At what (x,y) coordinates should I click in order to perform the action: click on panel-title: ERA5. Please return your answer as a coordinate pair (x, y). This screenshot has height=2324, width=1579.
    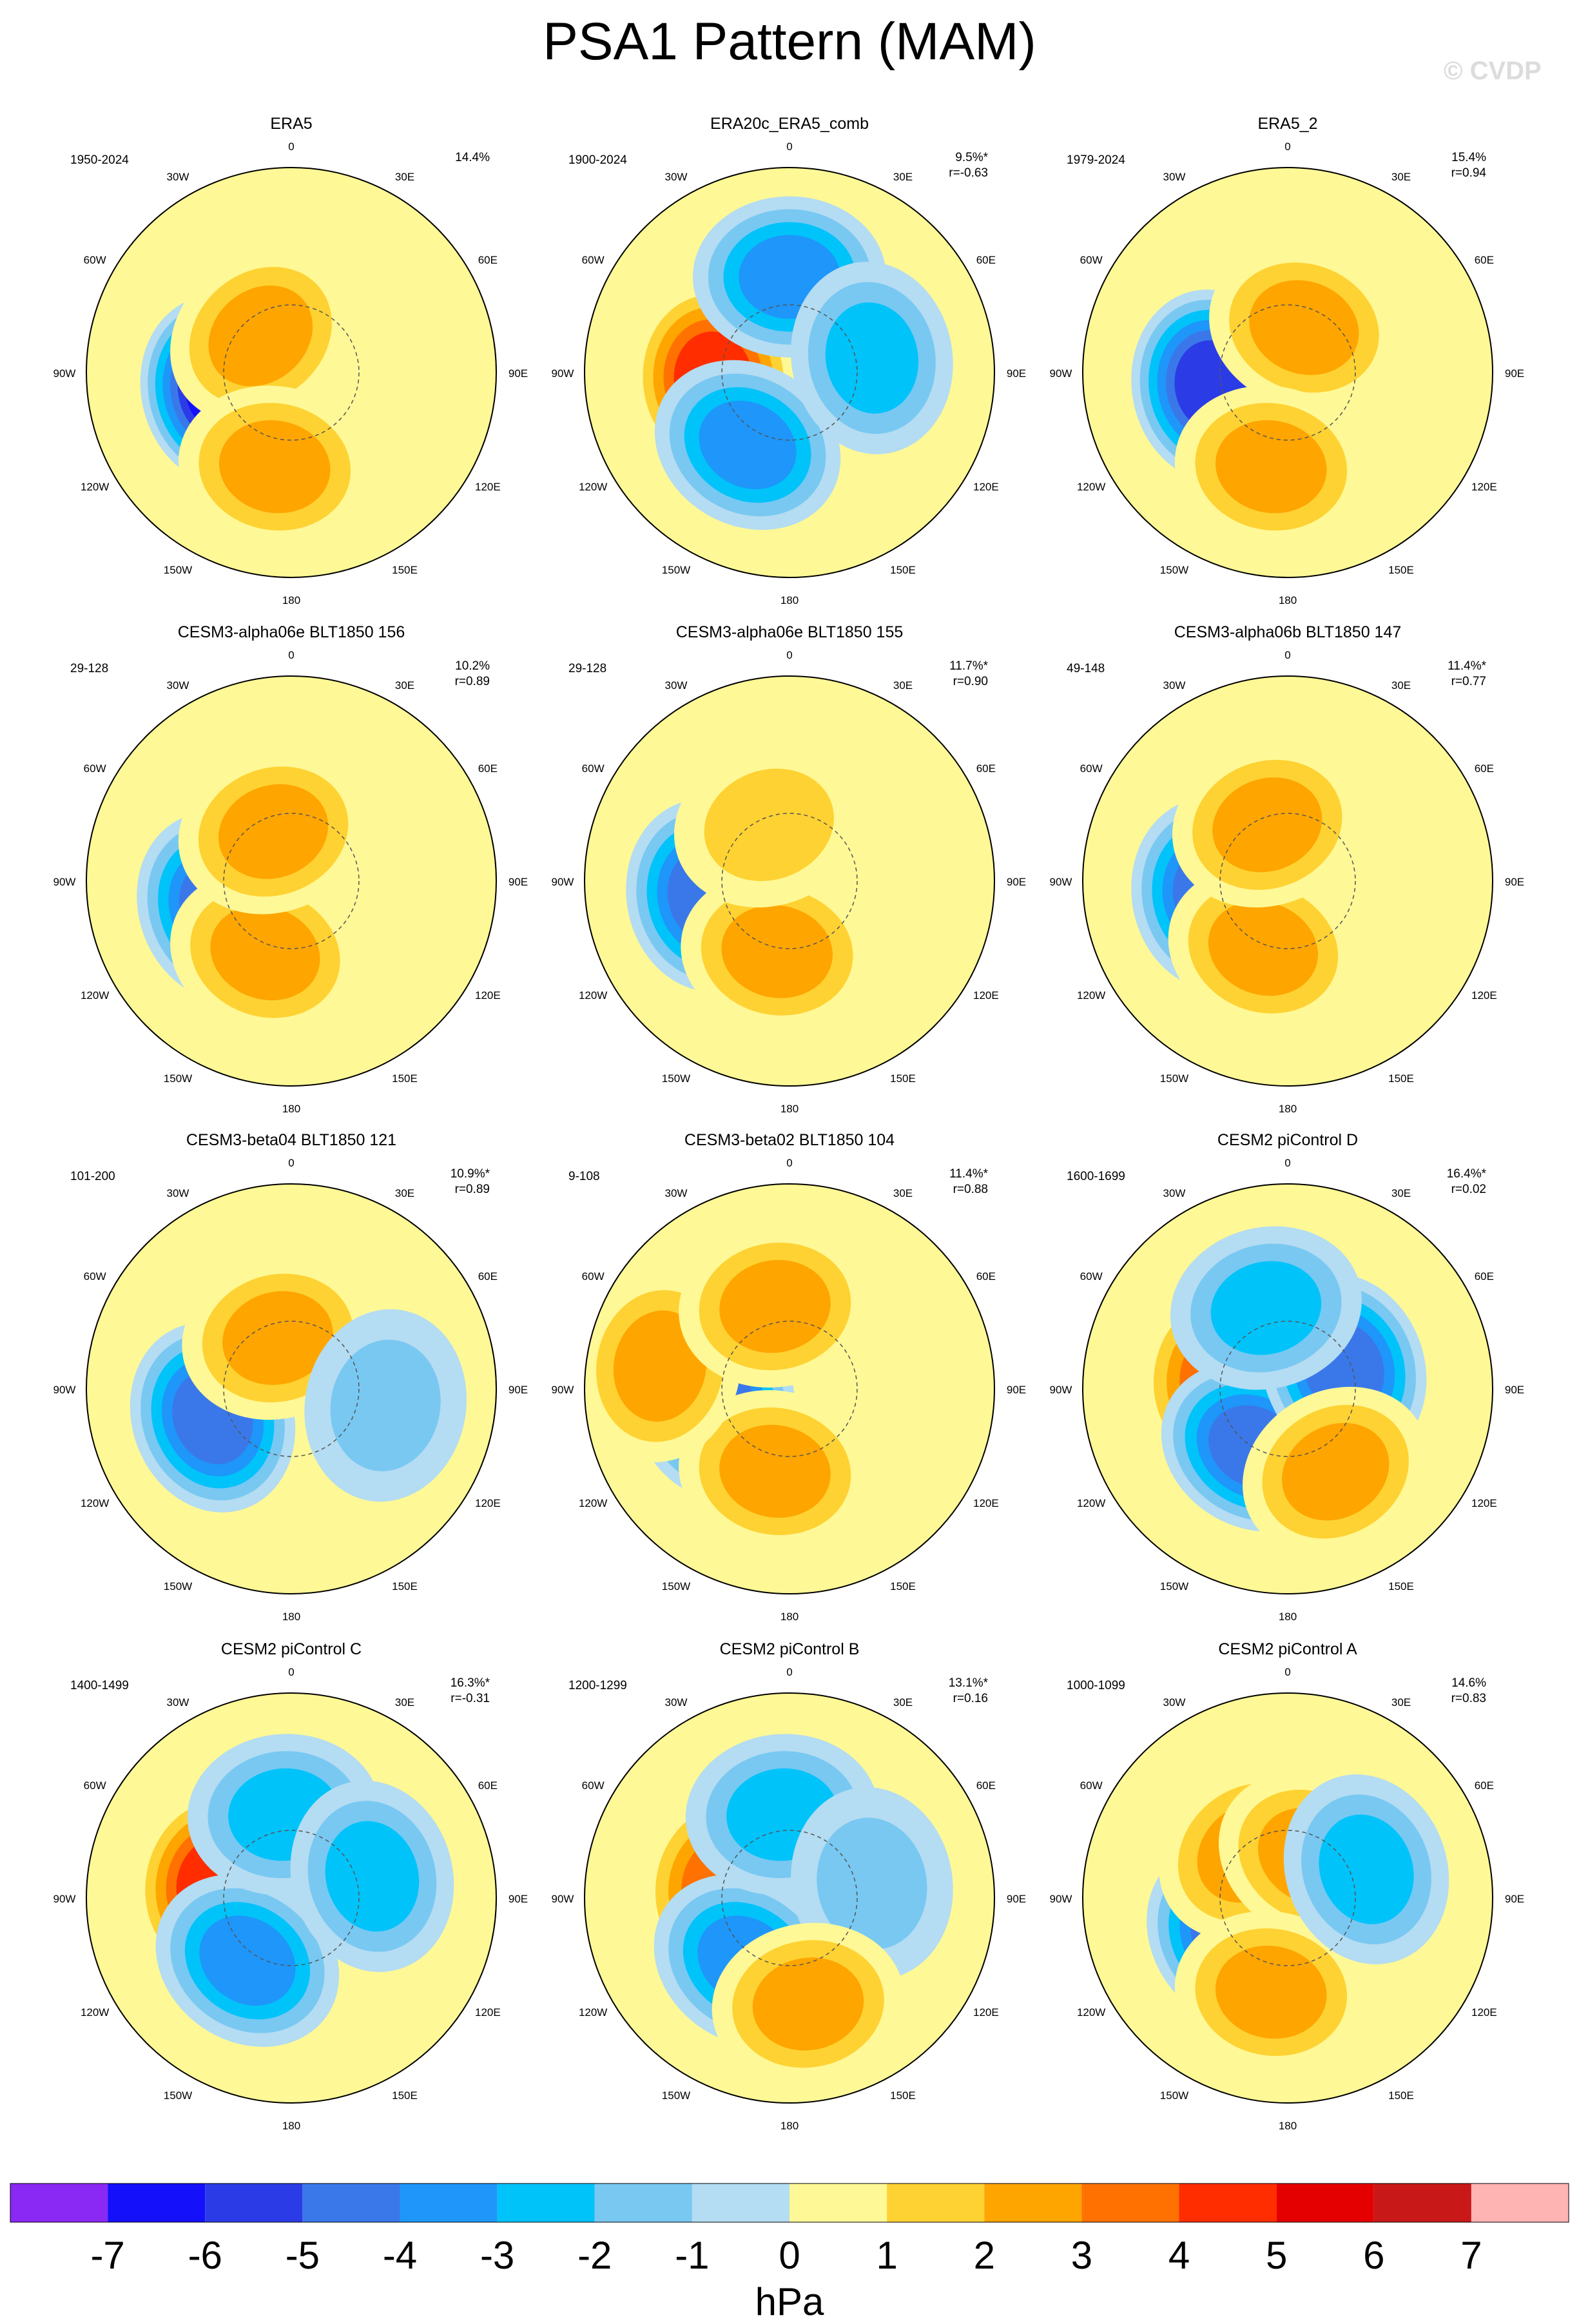
    Looking at the image, I should click on (291, 124).